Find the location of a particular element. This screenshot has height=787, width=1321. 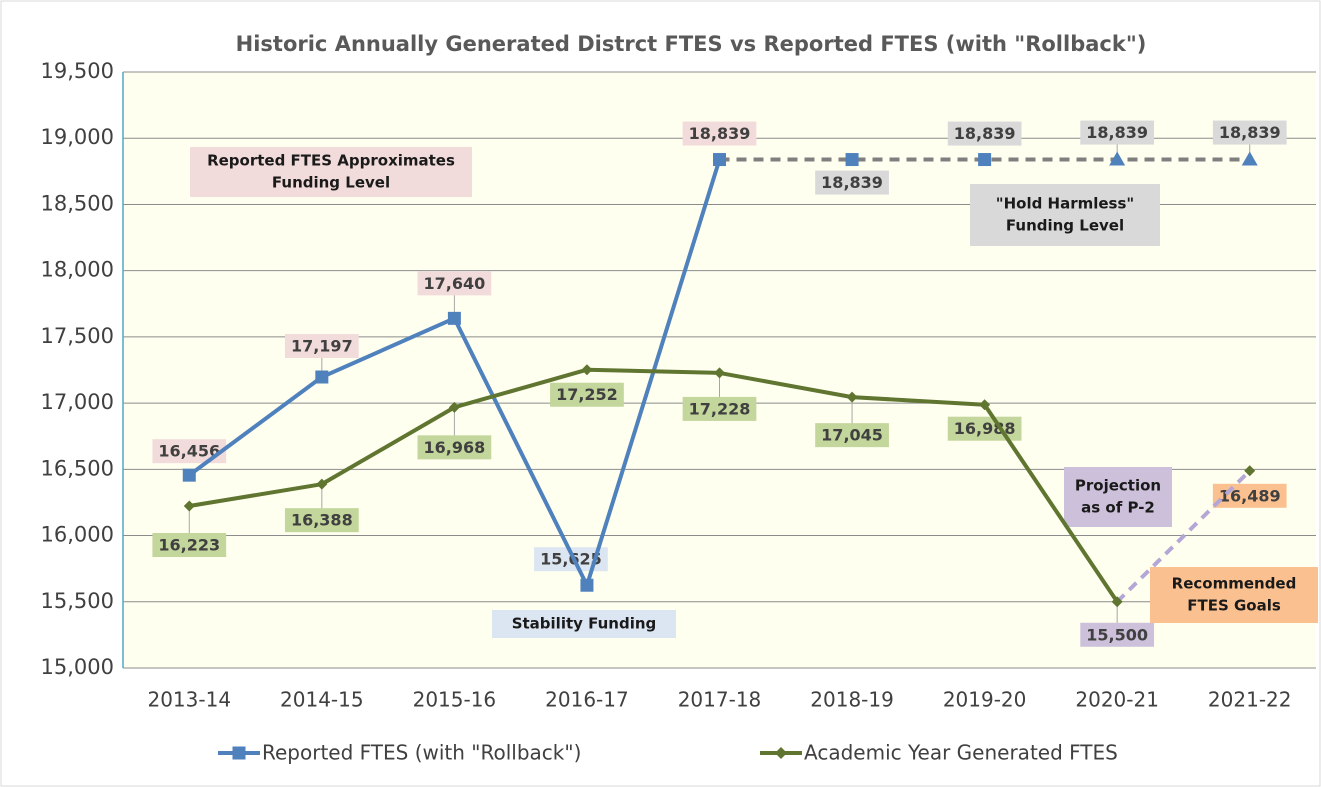

x-tick-label: 2013-14 is located at coordinates (189, 700).